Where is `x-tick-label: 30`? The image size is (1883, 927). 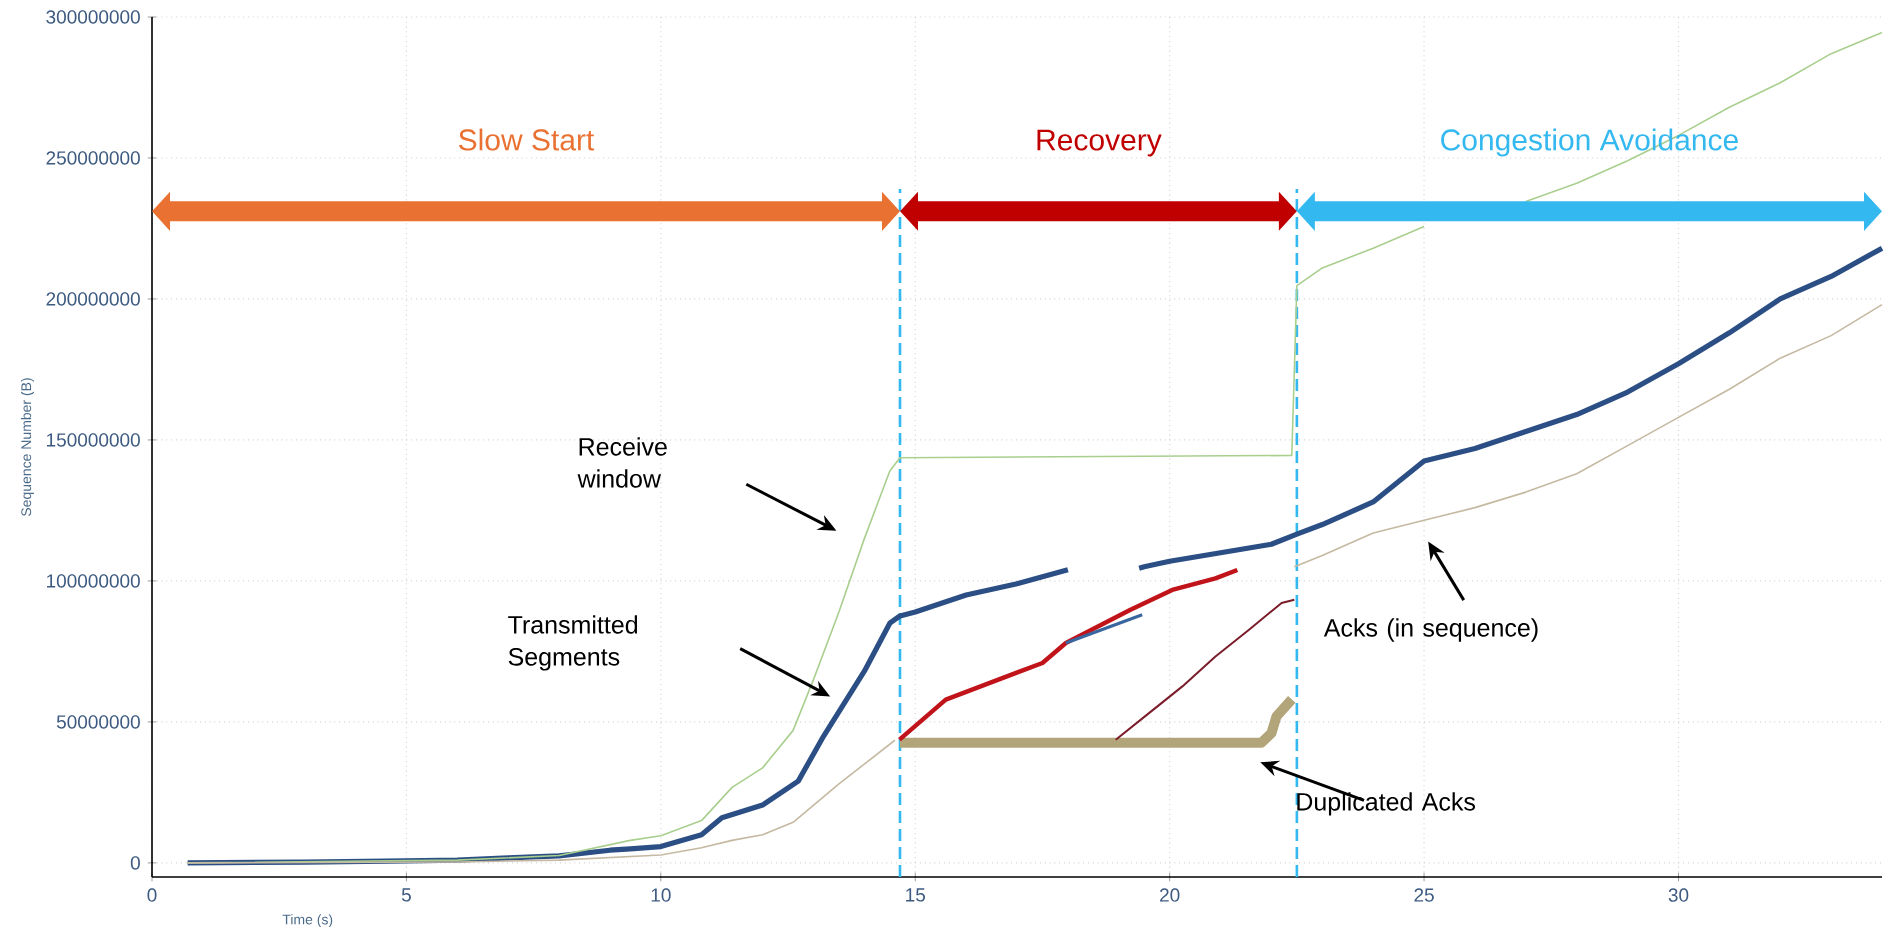
x-tick-label: 30 is located at coordinates (1678, 895).